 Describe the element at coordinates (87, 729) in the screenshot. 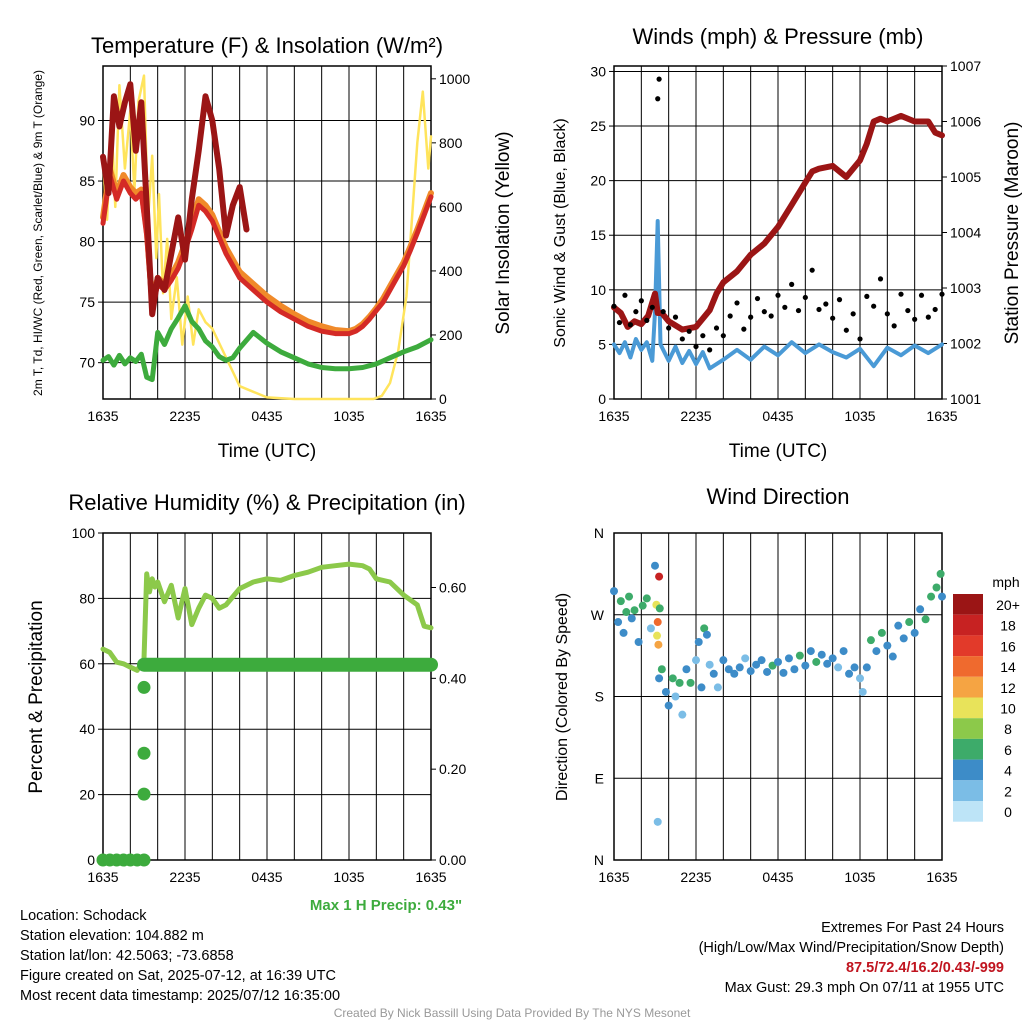

I see `y-tick-label: 40` at that location.